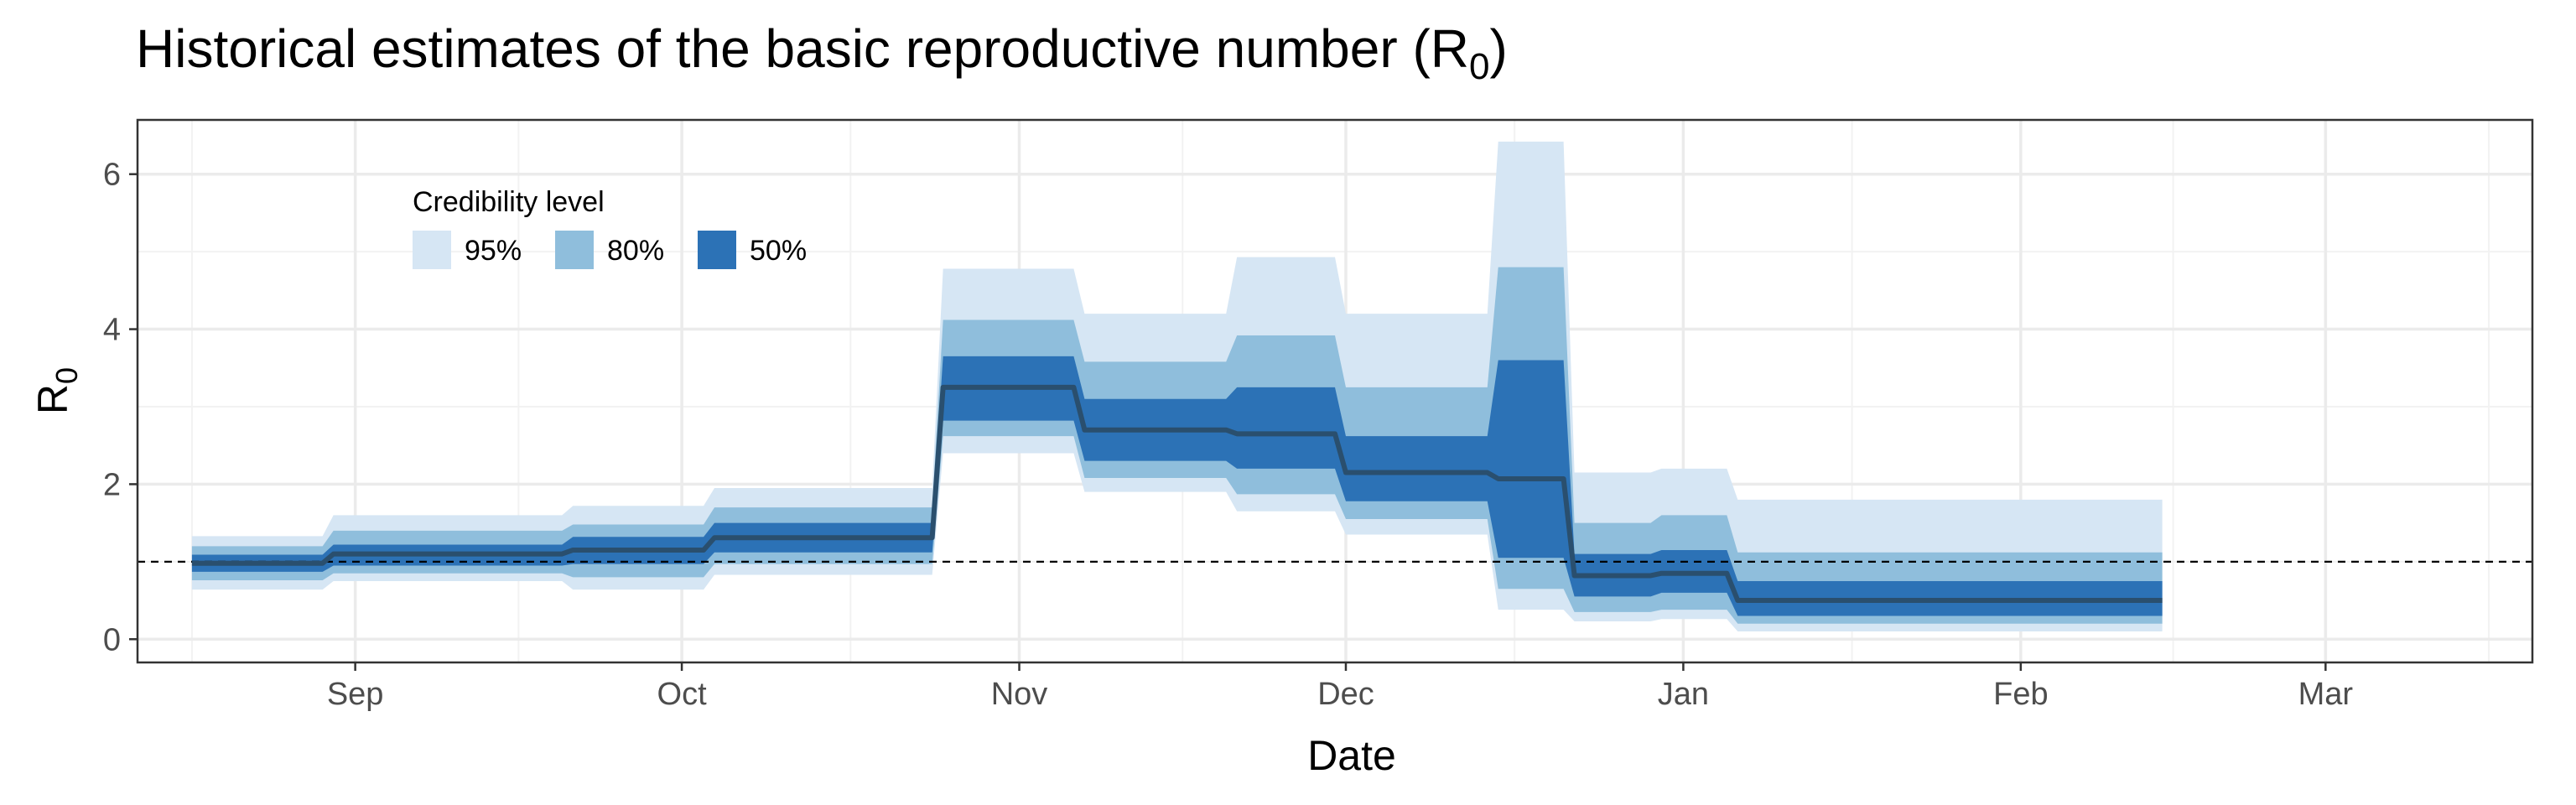 This screenshot has width=2576, height=805. I want to click on x-axis-ticks: Sep Oct Nov Dec Jan Feb Mar, so click(1340, 687).